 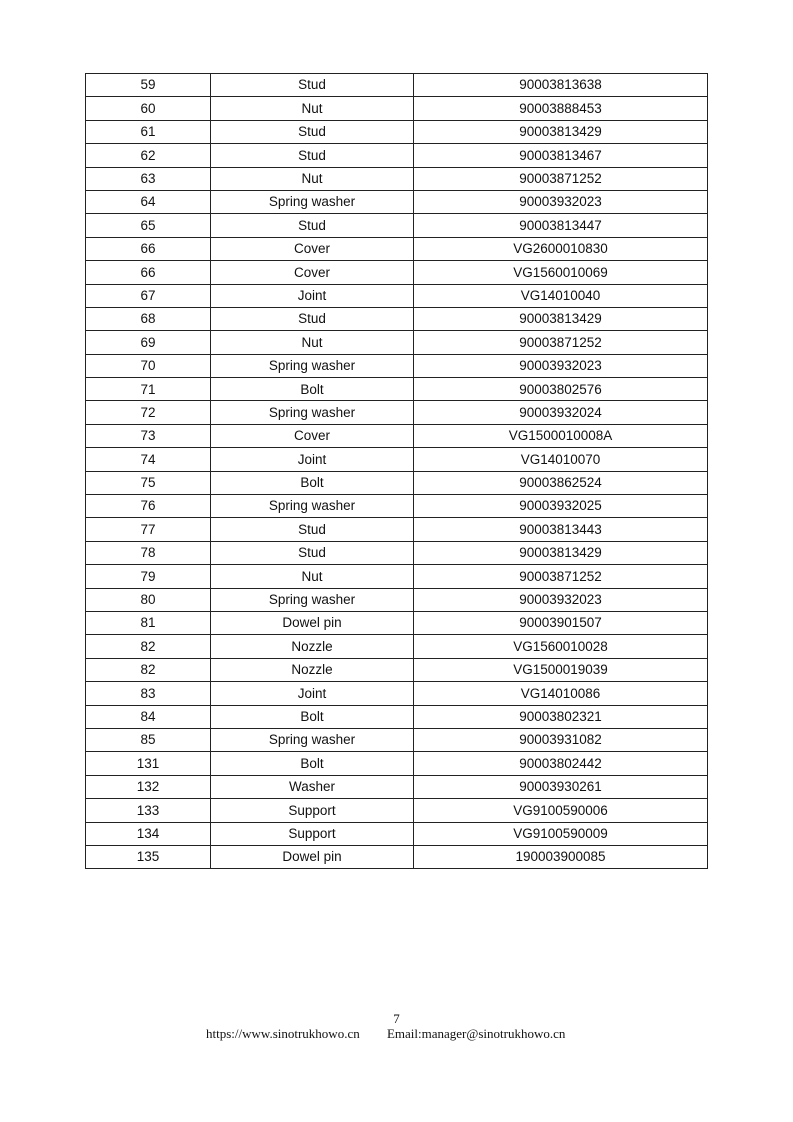 What do you see at coordinates (148, 787) in the screenshot?
I see `item-number-cell: 132` at bounding box center [148, 787].